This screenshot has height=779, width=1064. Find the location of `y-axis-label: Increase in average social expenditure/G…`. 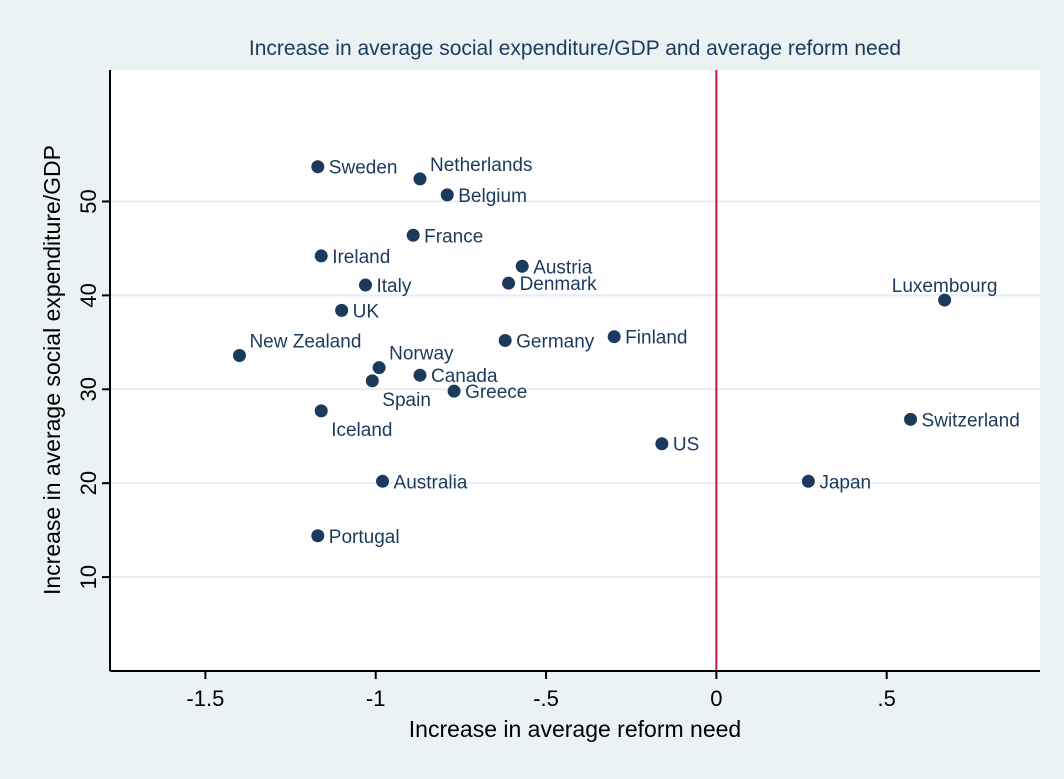

y-axis-label: Increase in average social expenditure/G… is located at coordinates (52, 370).